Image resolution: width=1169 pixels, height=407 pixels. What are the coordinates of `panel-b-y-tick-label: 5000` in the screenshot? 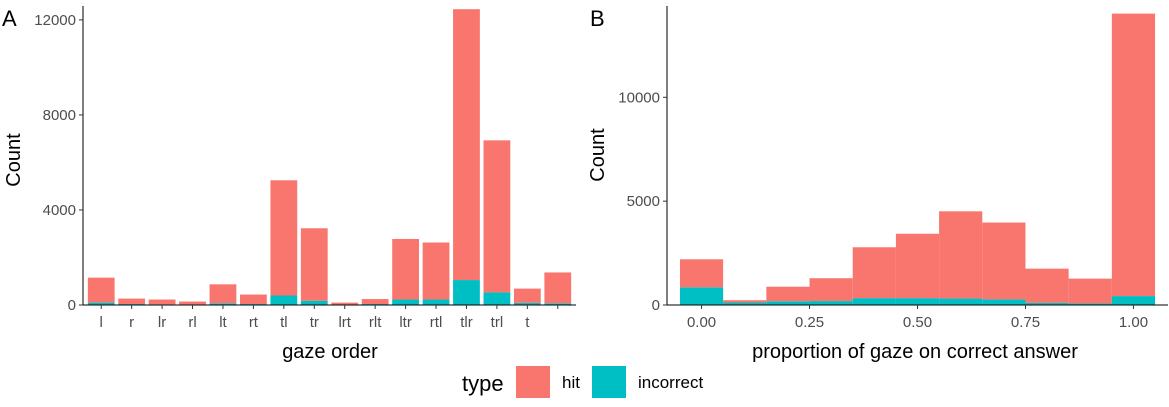 It's located at (643, 201).